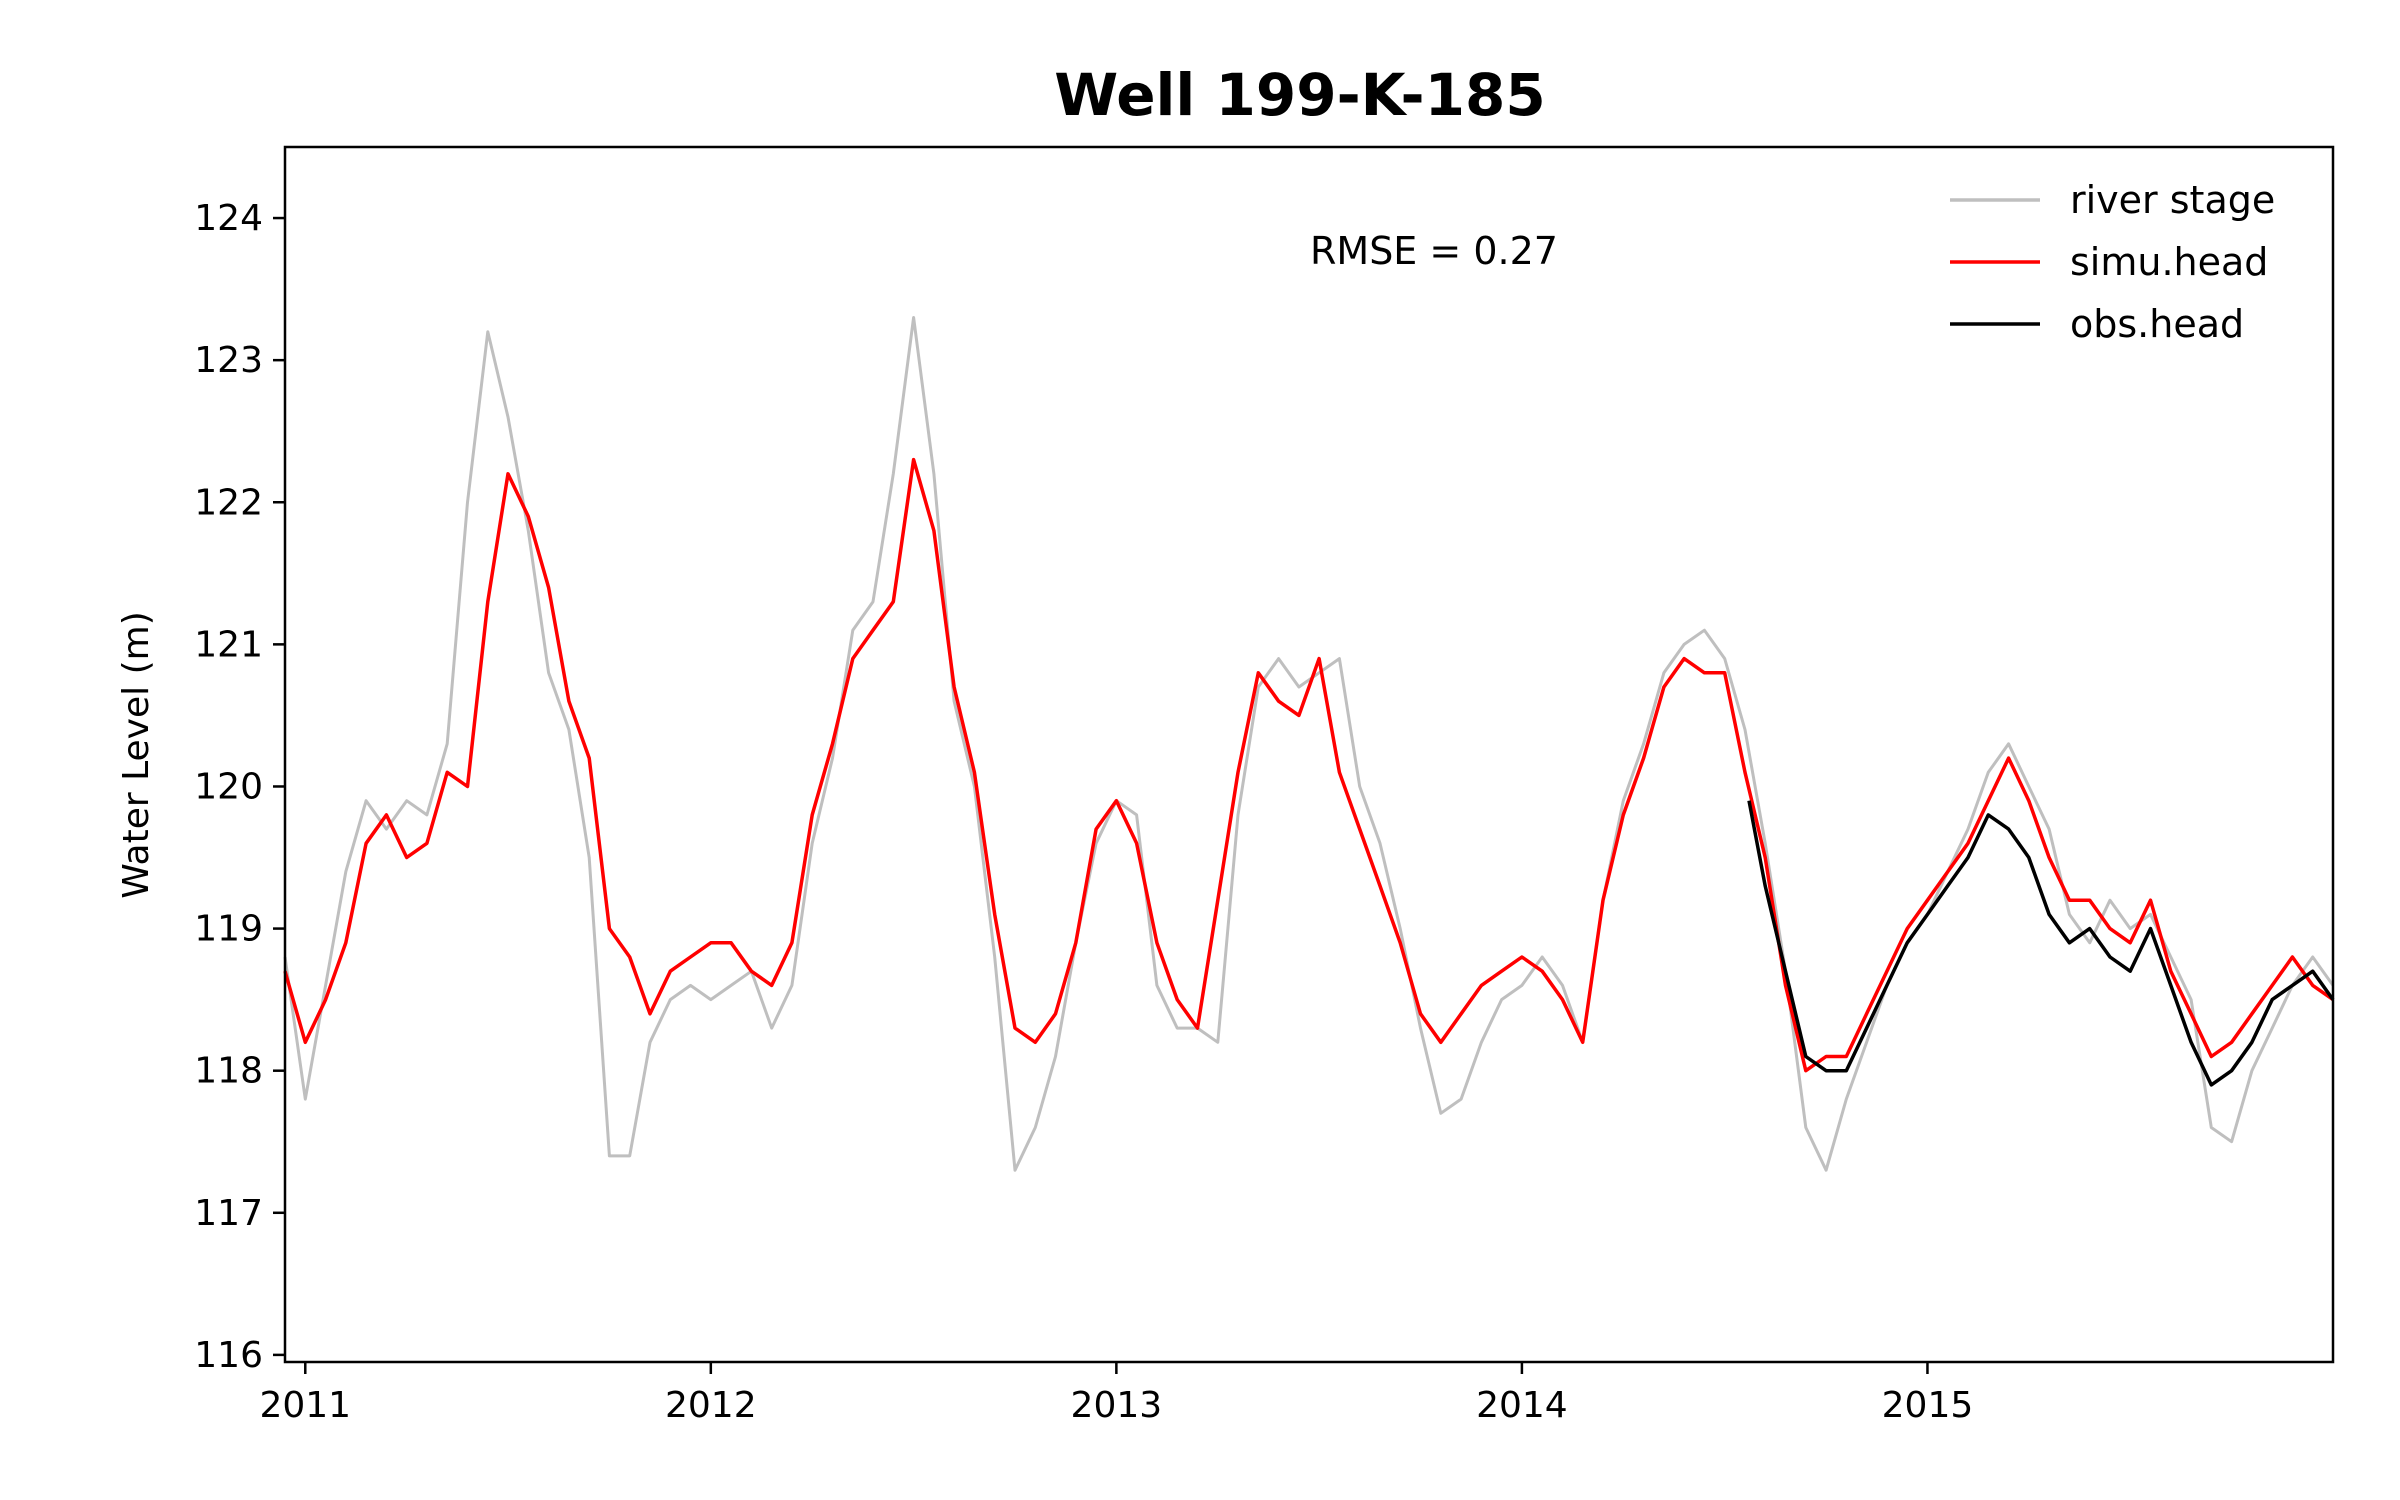 The width and height of the screenshot is (2400, 1500). Describe the element at coordinates (136, 755) in the screenshot. I see `y-axis-label: Water Level (m)` at that location.